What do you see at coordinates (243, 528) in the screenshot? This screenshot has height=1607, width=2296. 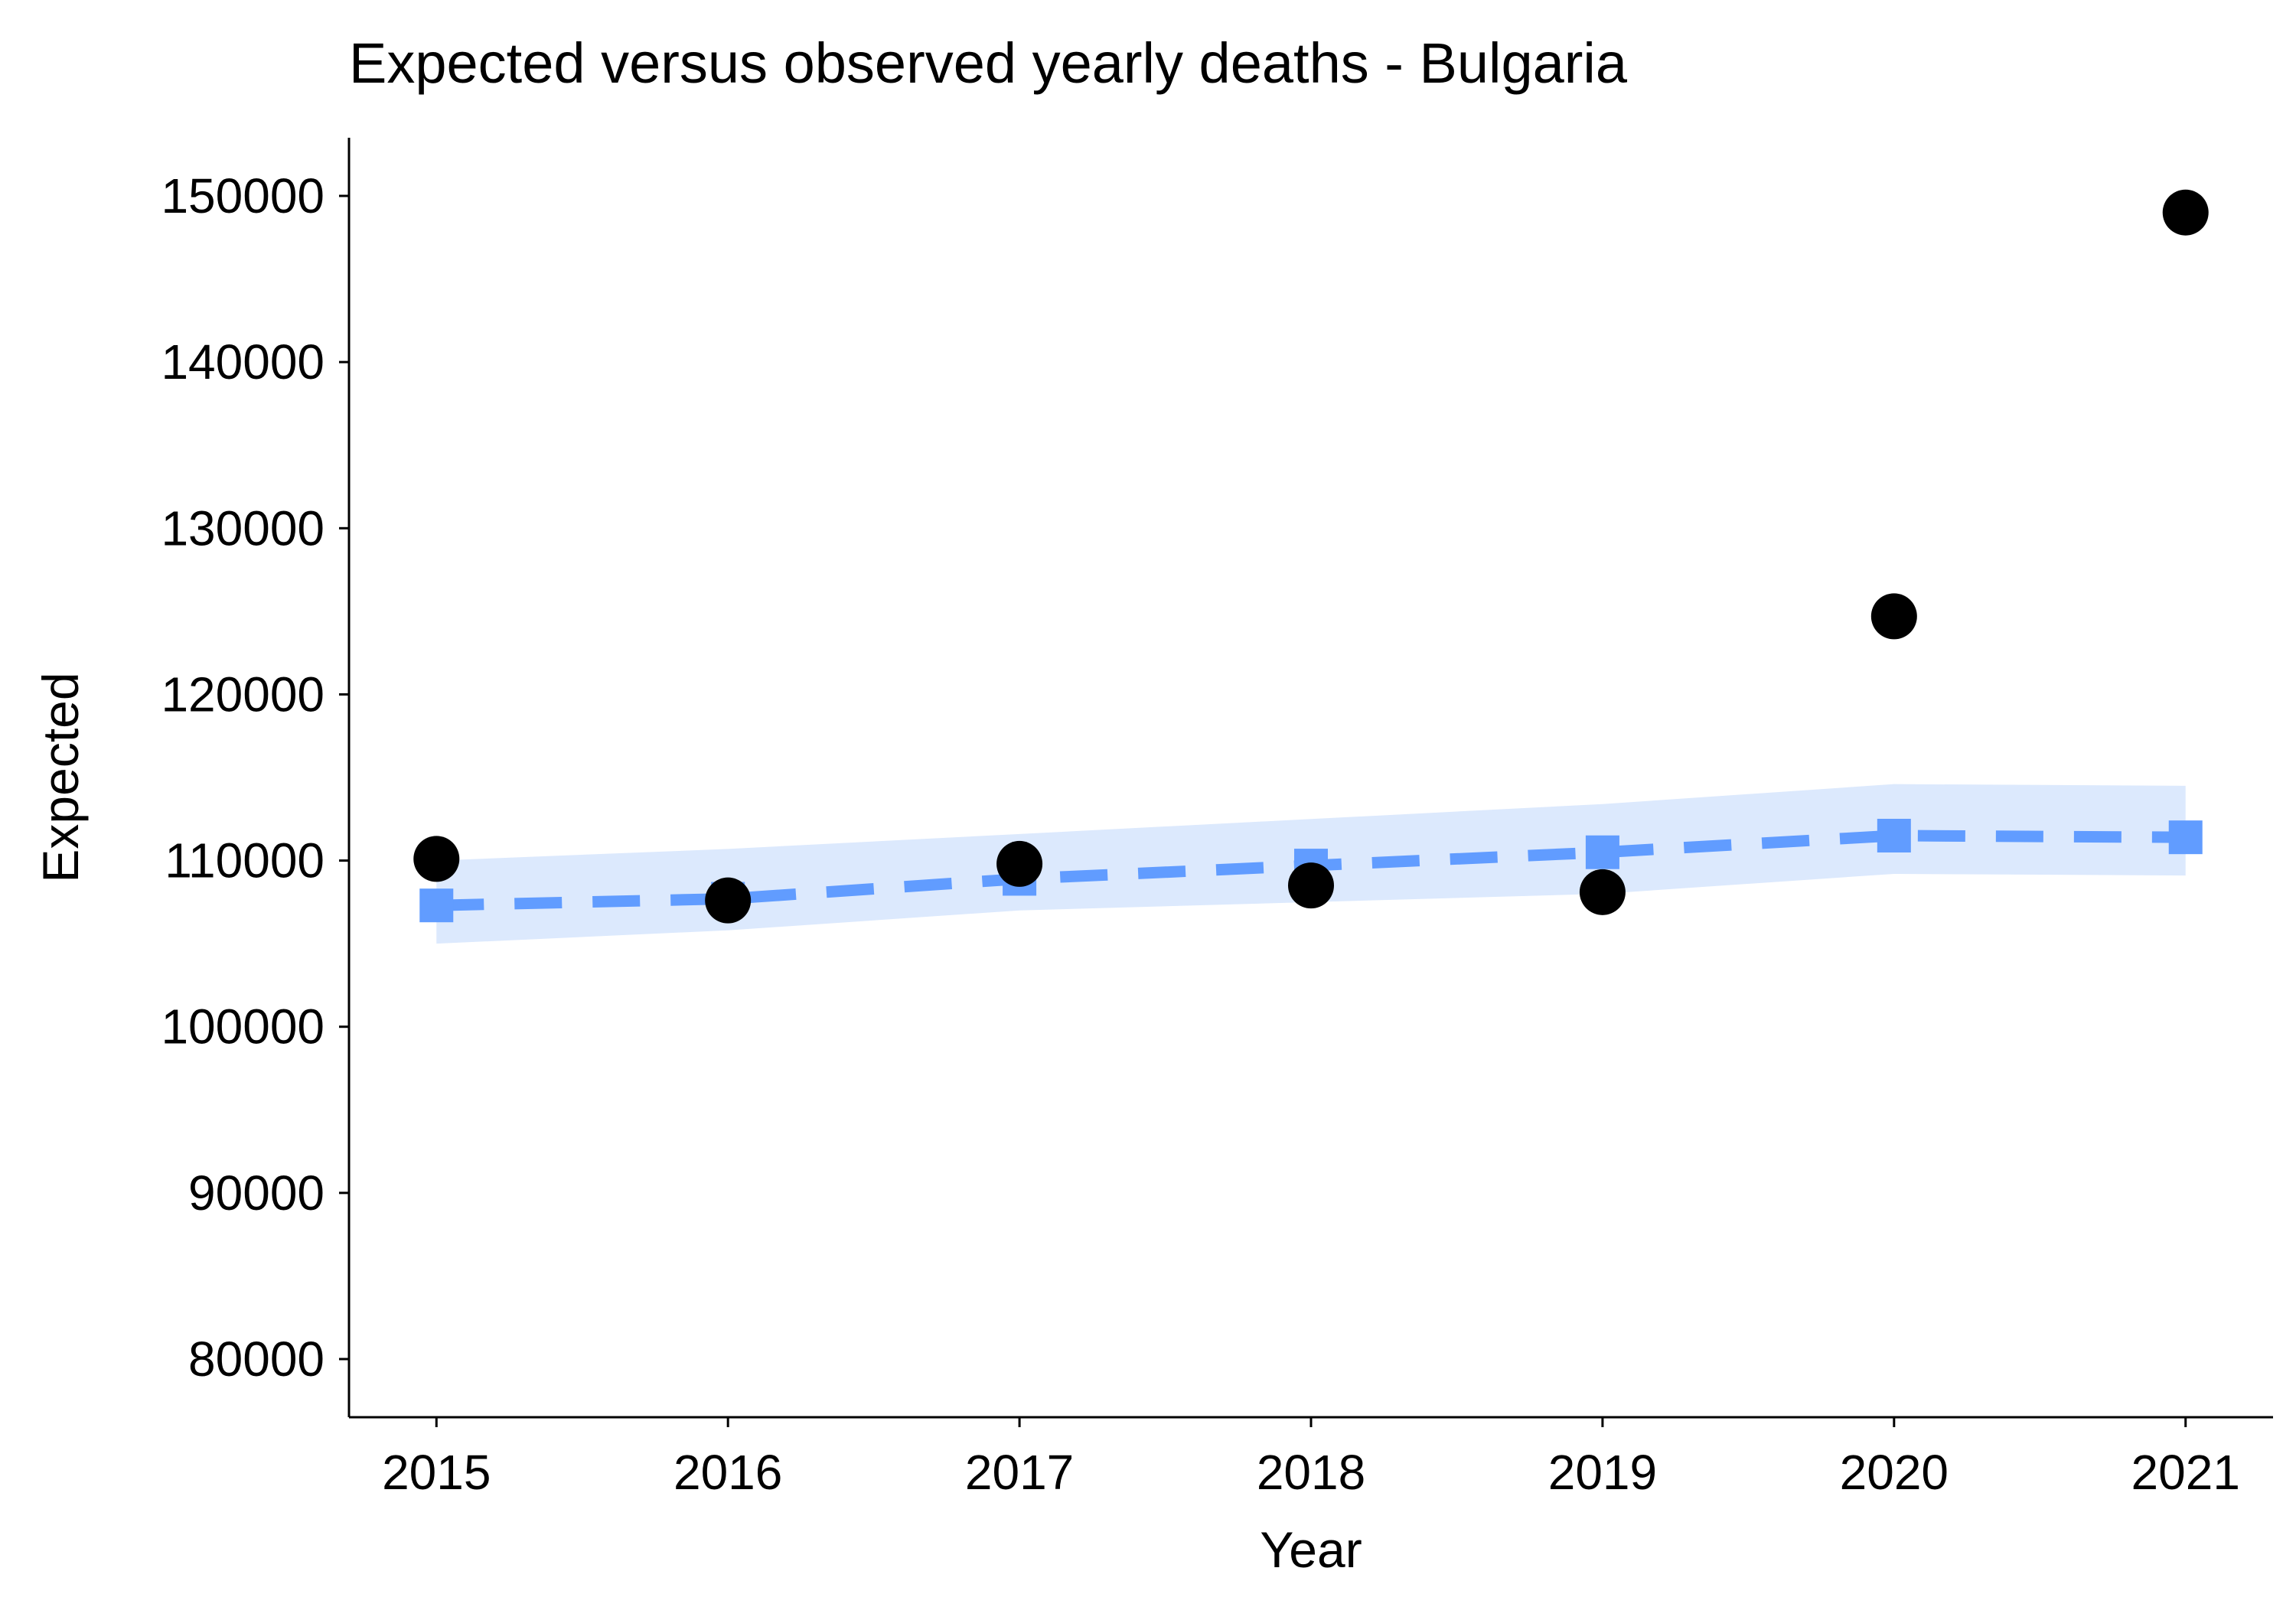 I see `y-tick-label: 130000` at bounding box center [243, 528].